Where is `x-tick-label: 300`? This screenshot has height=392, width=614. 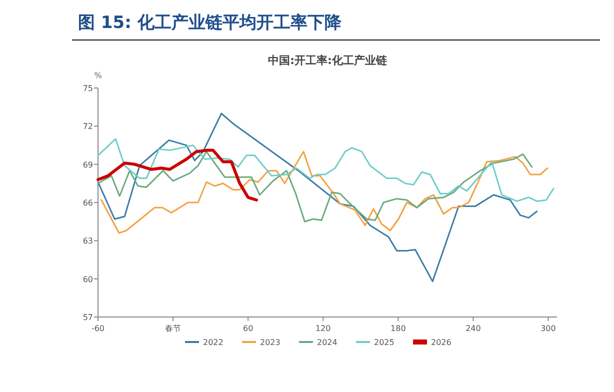 x-tick-label: 300 is located at coordinates (548, 328).